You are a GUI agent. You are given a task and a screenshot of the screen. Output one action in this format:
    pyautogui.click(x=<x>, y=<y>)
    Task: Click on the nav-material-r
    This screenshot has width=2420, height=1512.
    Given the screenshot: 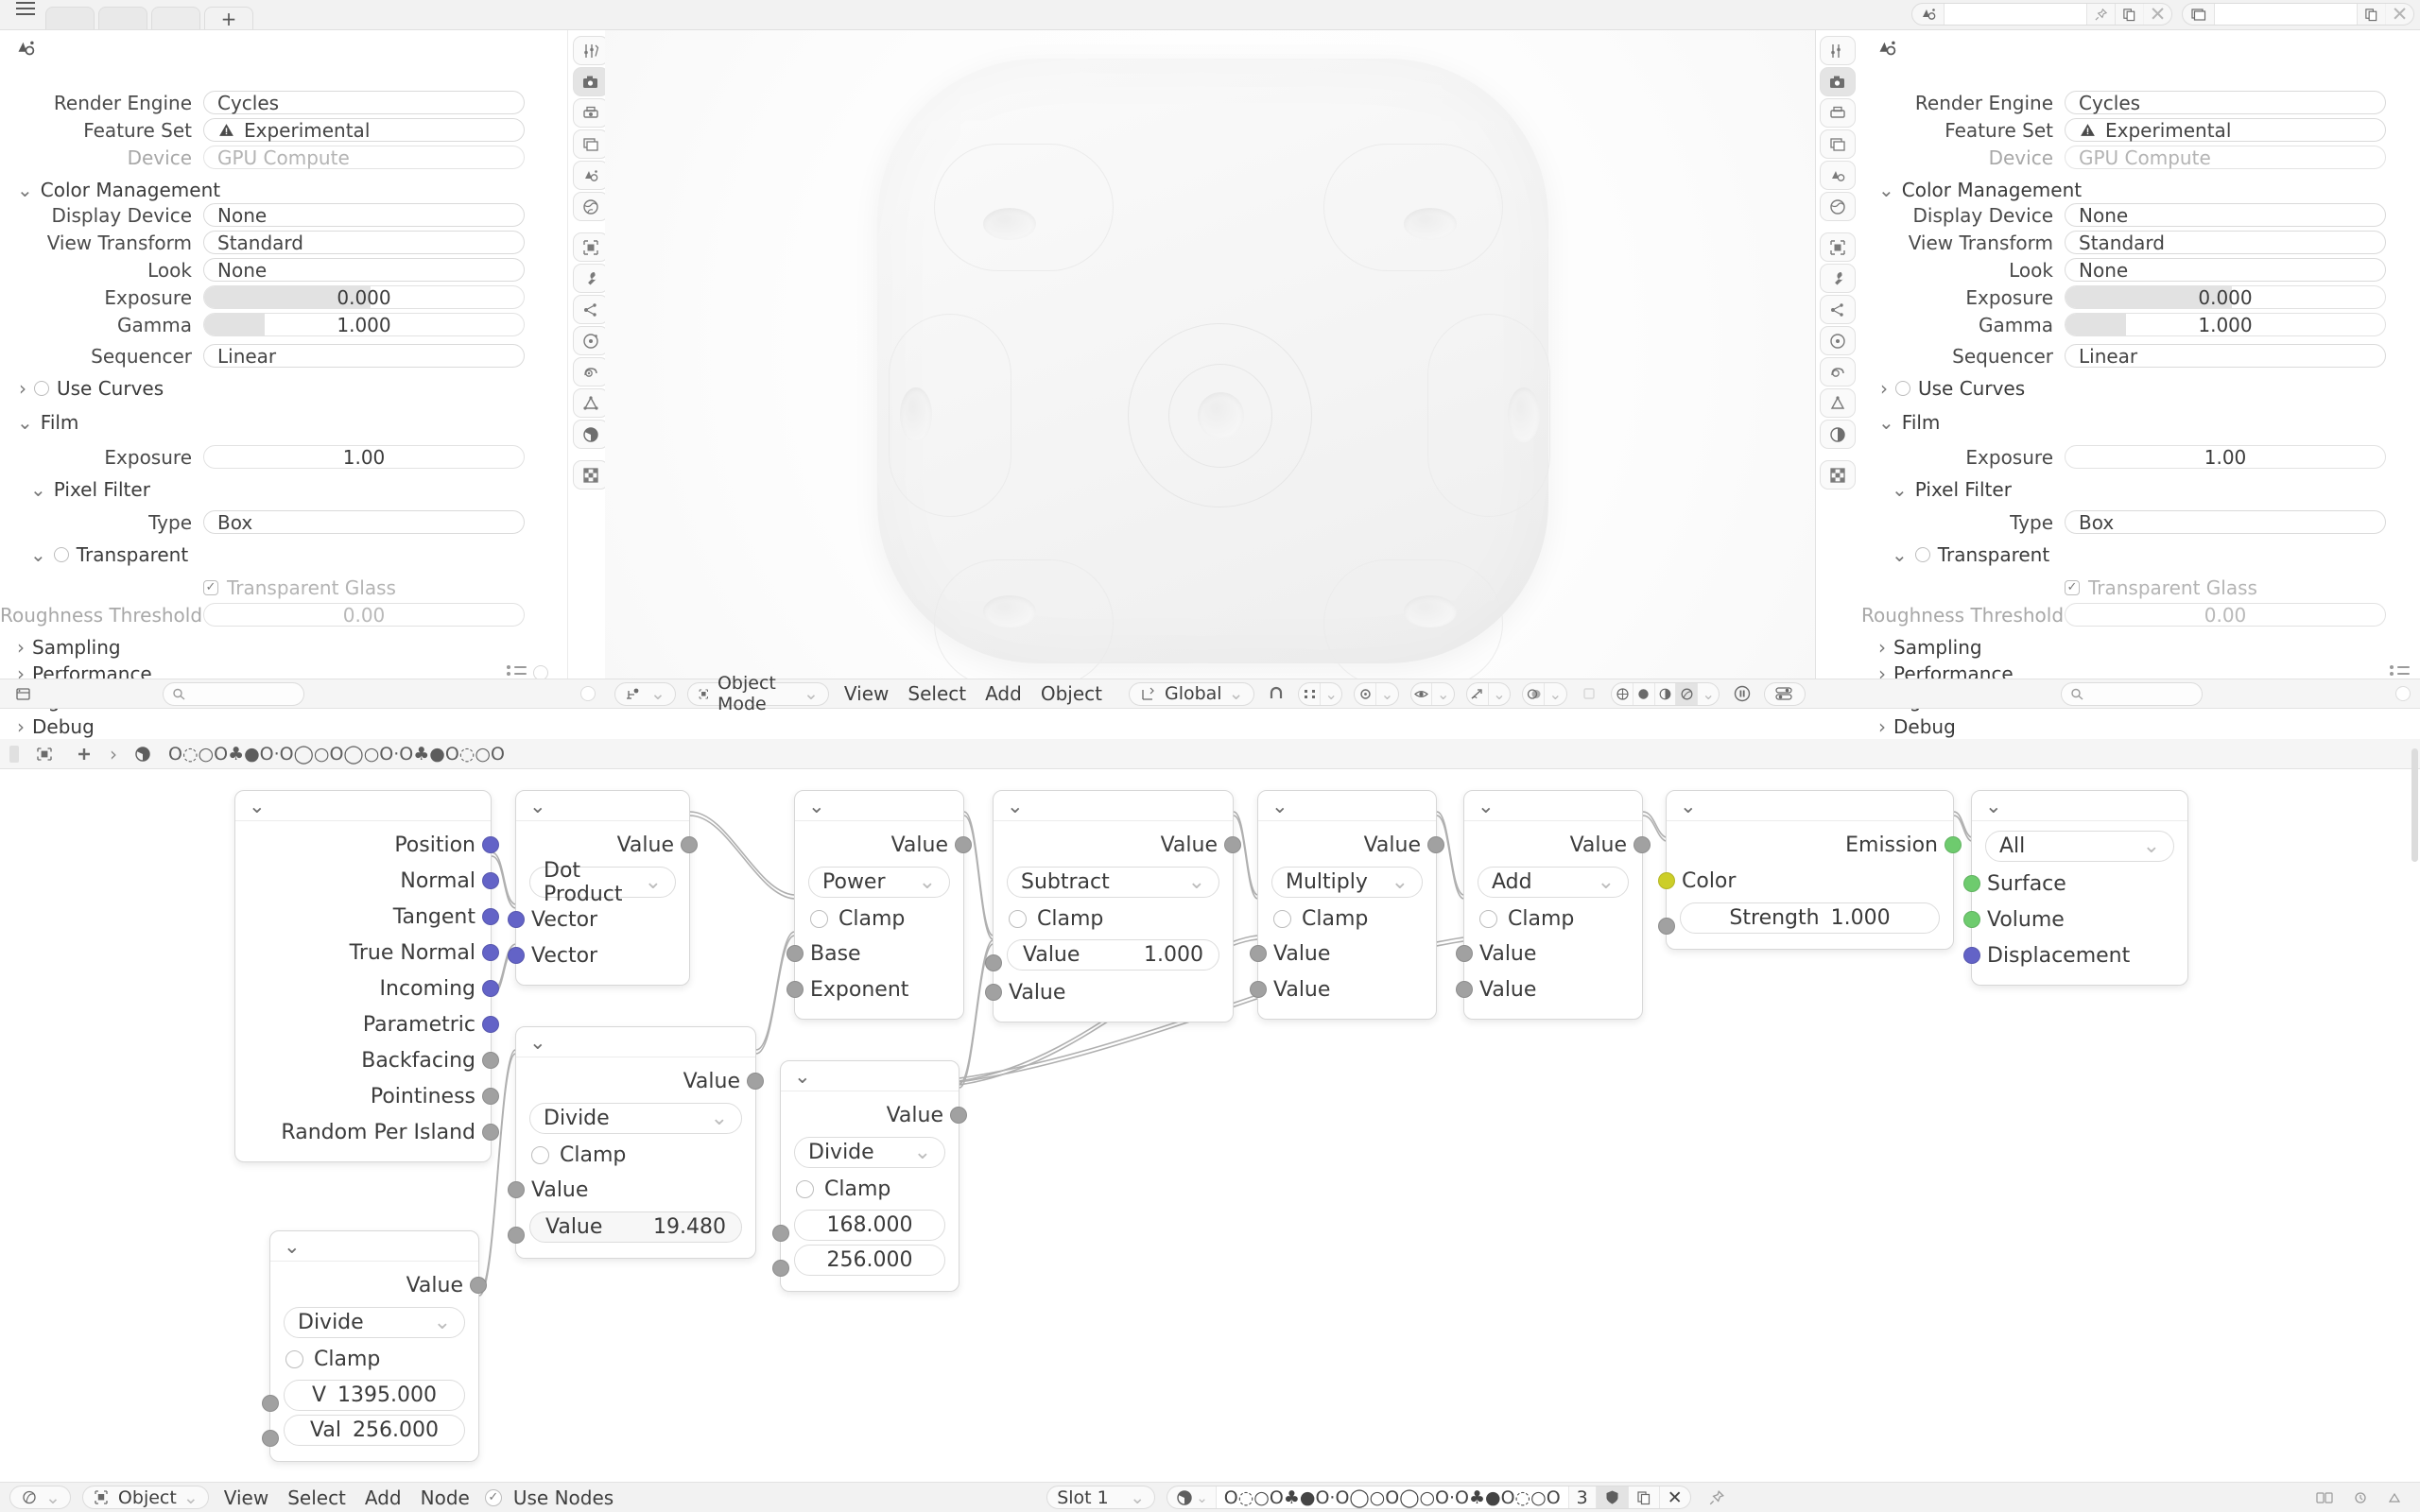 What is the action you would take?
    pyautogui.click(x=1838, y=434)
    